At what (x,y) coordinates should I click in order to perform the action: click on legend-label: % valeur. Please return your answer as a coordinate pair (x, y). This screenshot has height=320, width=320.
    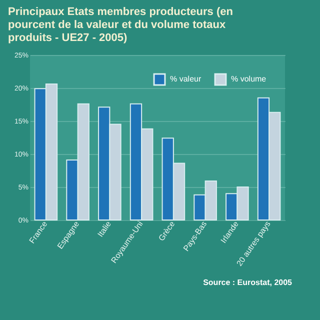
    Looking at the image, I should click on (186, 79).